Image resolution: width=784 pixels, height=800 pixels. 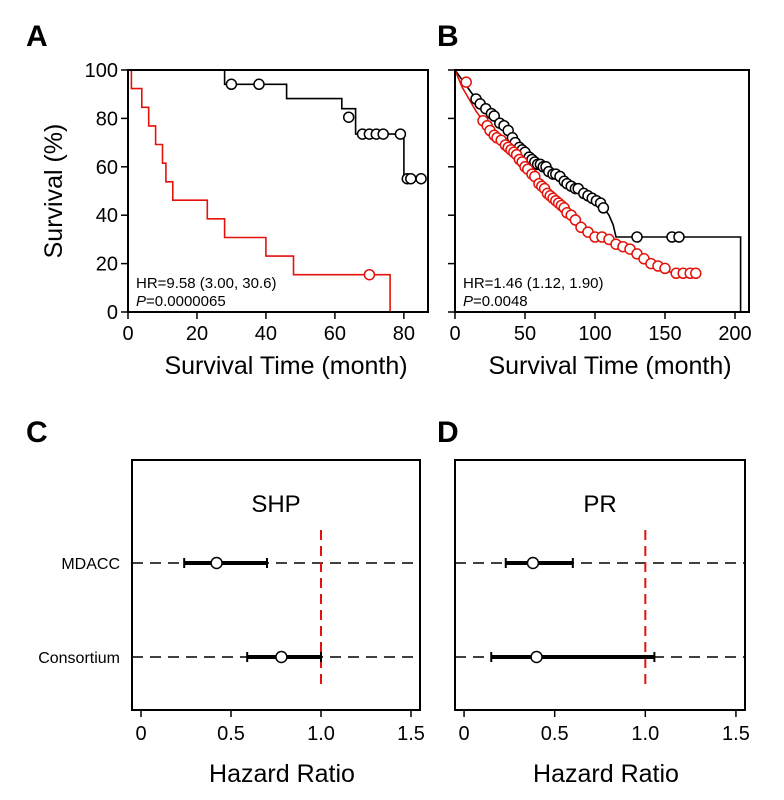 What do you see at coordinates (37, 432) in the screenshot?
I see `panel-letter-c: C` at bounding box center [37, 432].